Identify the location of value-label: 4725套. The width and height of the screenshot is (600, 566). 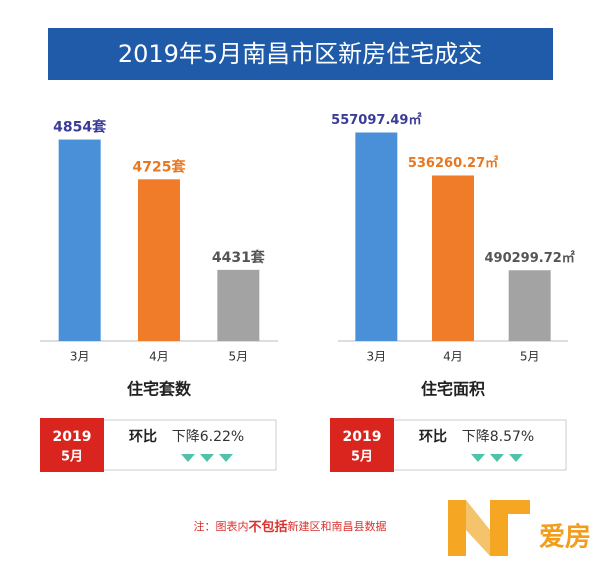
(159, 166).